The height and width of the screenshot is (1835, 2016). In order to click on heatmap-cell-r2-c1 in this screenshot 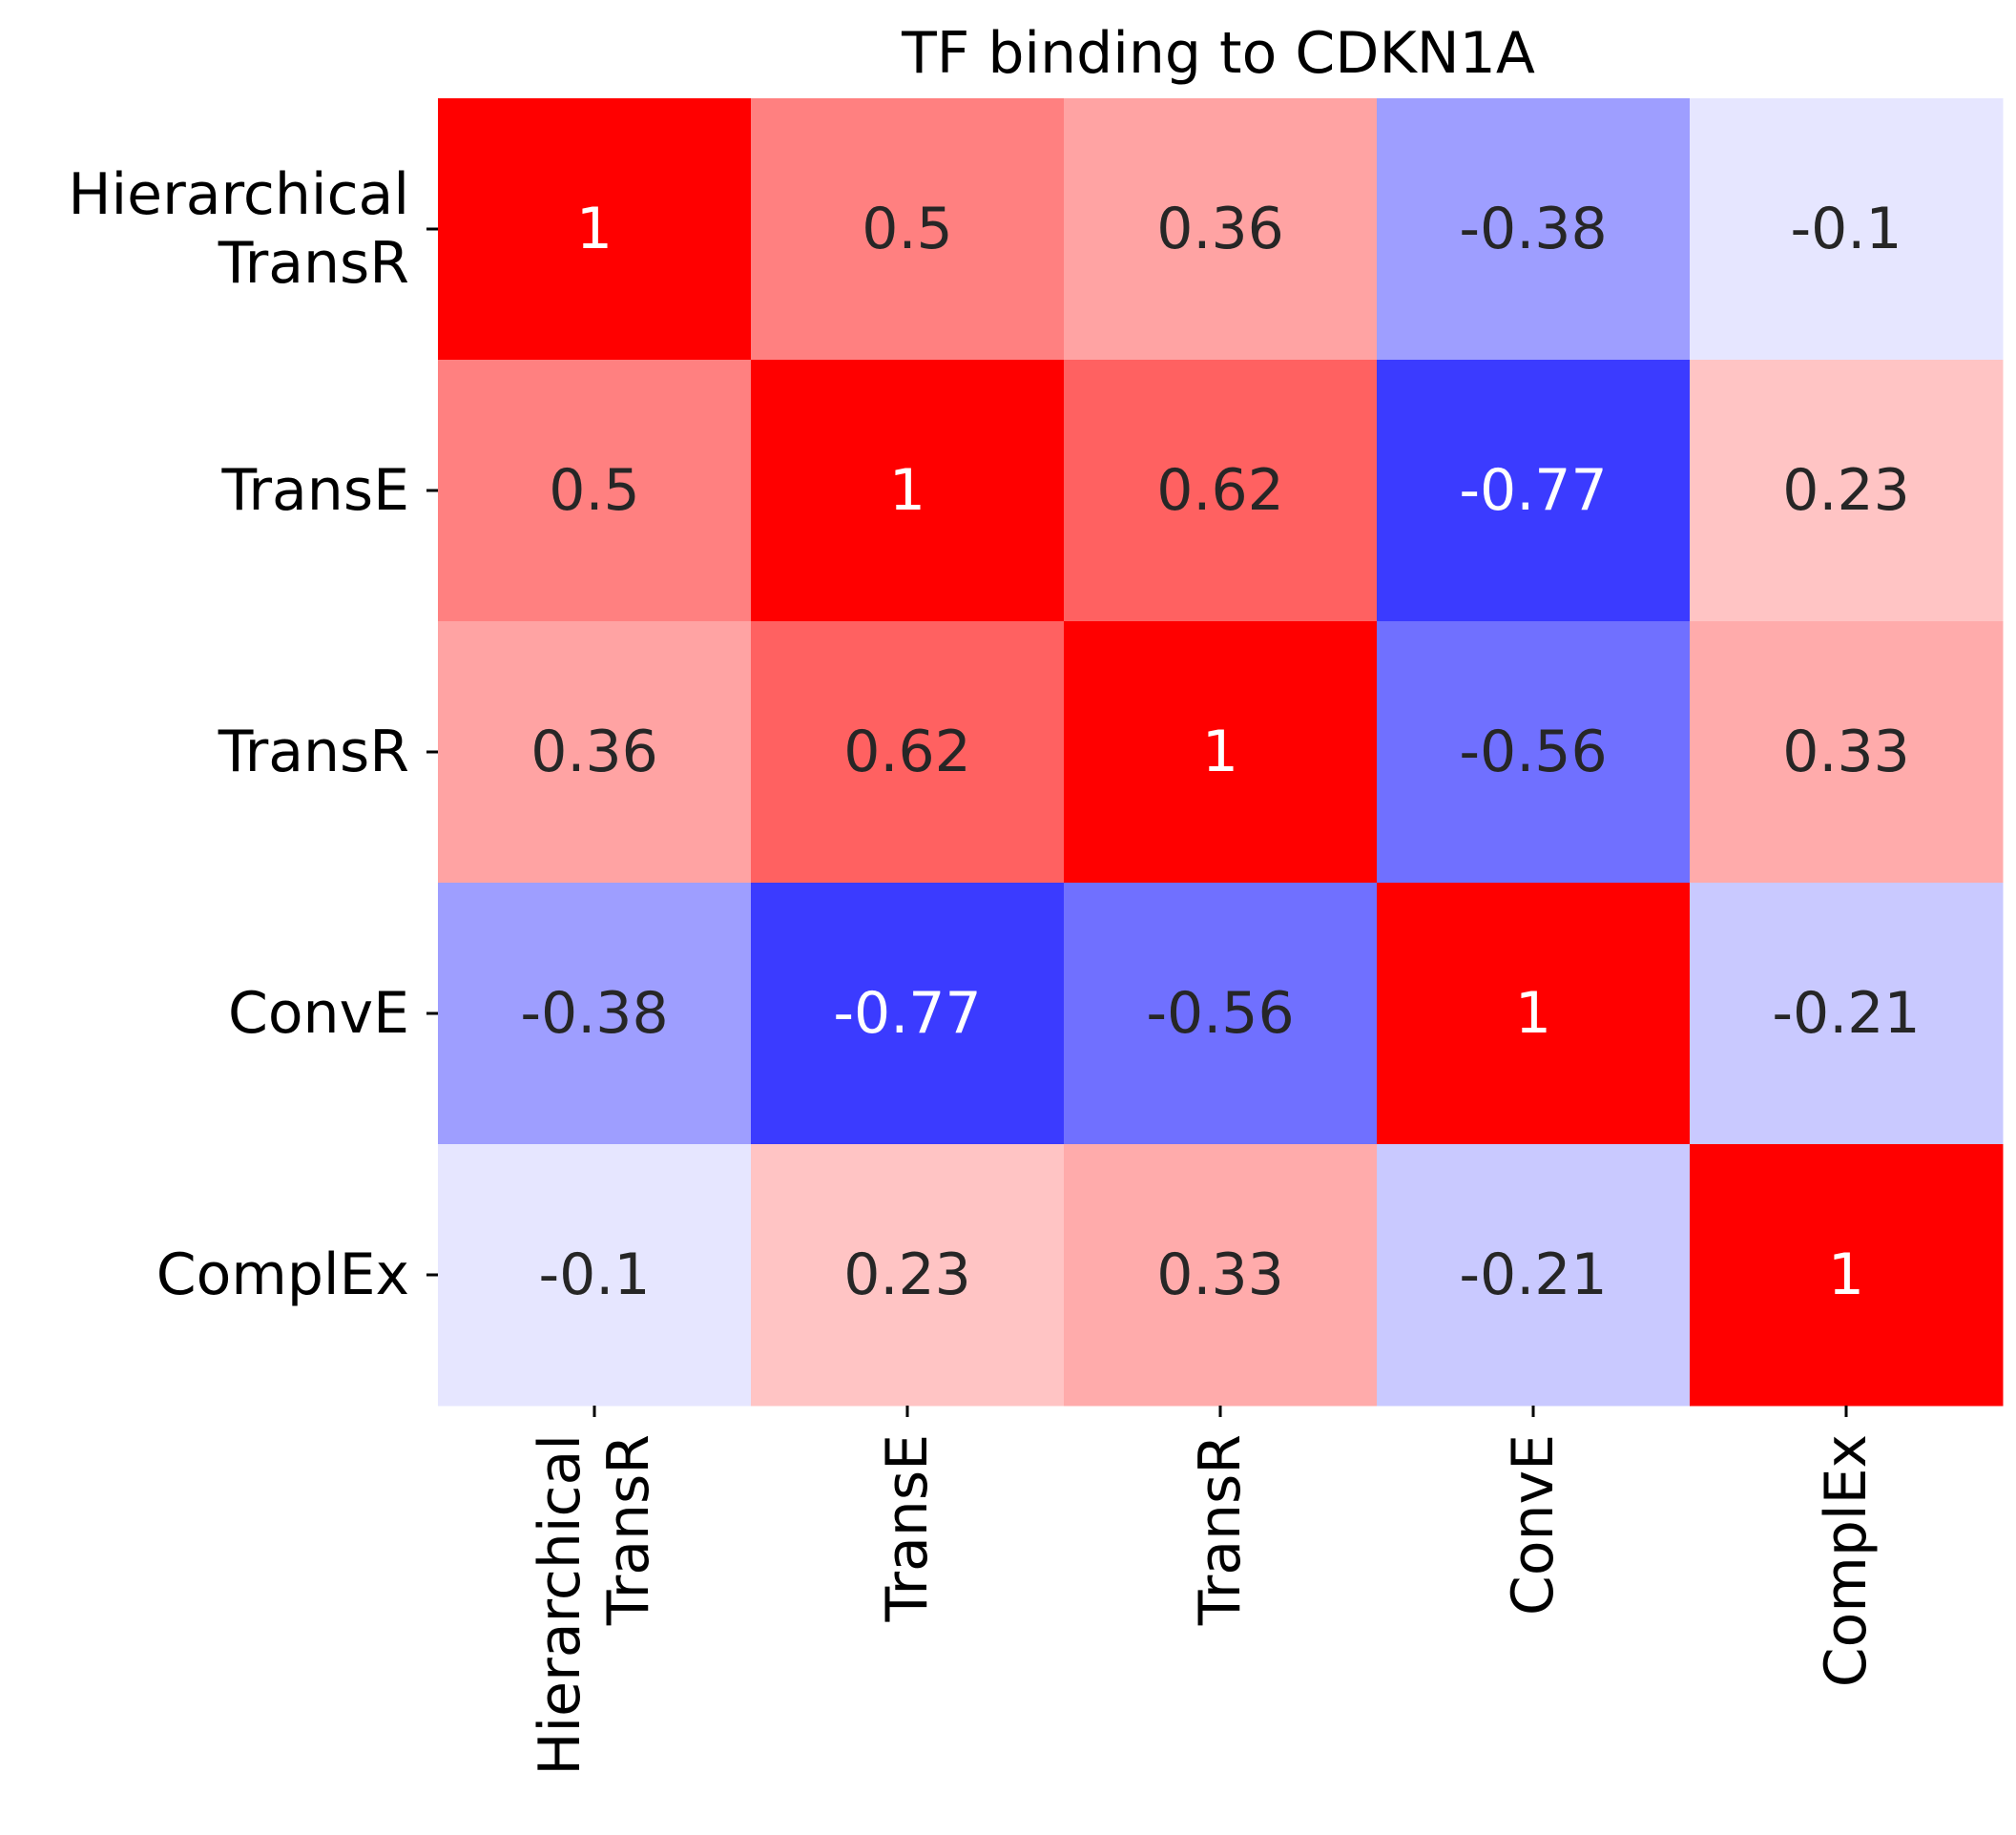, I will do `click(908, 753)`.